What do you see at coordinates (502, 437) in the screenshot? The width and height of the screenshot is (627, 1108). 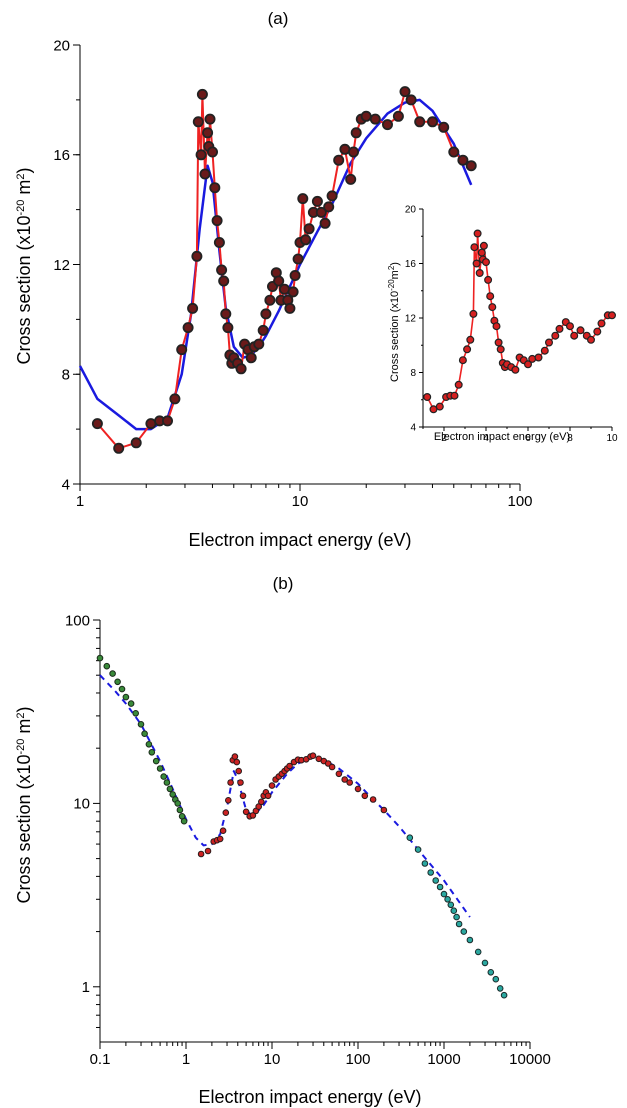 I see `inset-x-axis-label: Electron impact energy (eV)` at bounding box center [502, 437].